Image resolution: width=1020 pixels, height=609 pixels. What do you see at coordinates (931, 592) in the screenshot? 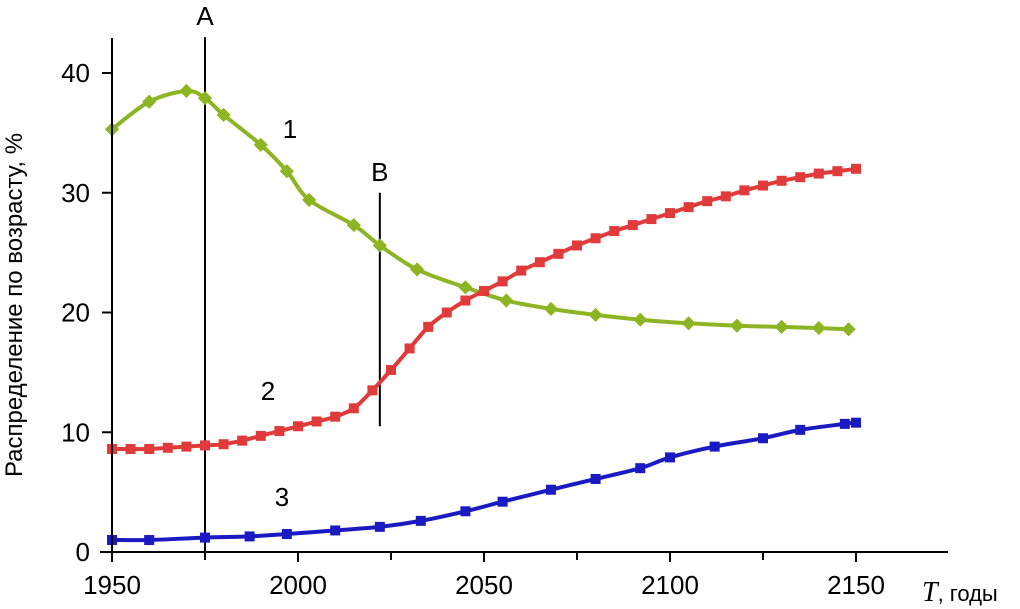
I see `x-axis-symbol: T` at bounding box center [931, 592].